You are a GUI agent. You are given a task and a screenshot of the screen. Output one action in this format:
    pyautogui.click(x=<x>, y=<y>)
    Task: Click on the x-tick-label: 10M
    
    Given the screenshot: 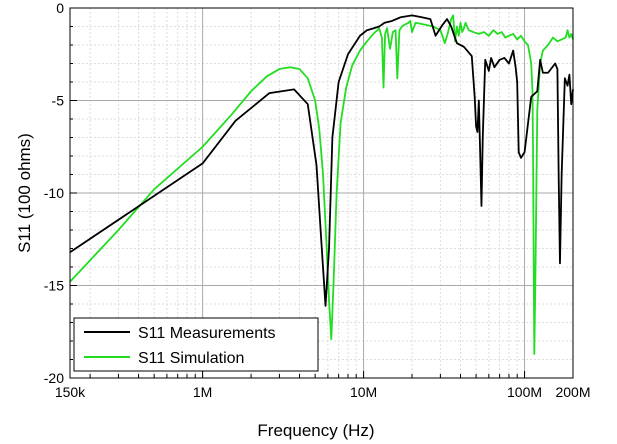 What is the action you would take?
    pyautogui.click(x=363, y=392)
    